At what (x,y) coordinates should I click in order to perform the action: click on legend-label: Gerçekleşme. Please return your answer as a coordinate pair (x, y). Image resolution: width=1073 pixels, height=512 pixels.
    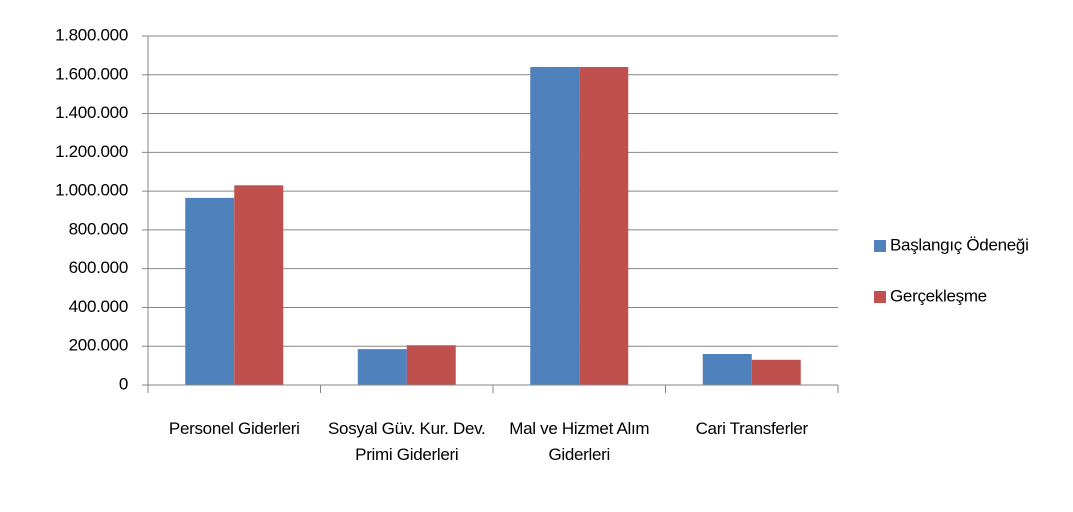
    Looking at the image, I should click on (938, 295).